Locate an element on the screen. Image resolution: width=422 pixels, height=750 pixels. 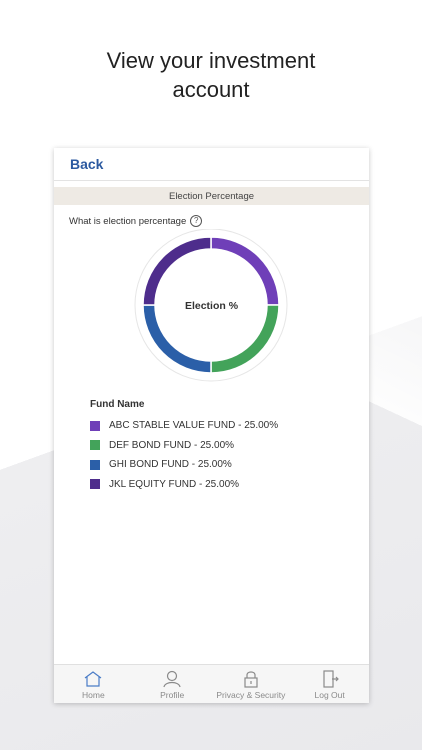
tab-home: Home is located at coordinates (93, 684).